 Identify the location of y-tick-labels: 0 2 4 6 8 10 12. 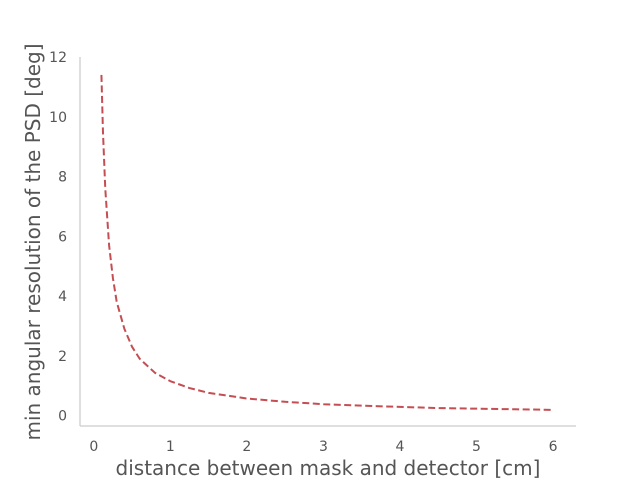
(58, 237).